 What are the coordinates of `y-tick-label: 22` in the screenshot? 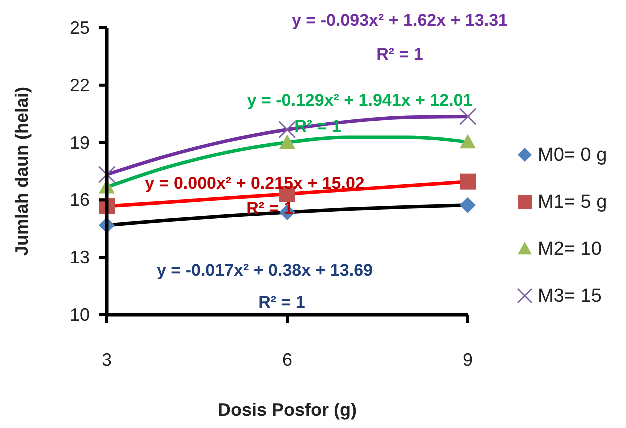 It's located at (80, 85).